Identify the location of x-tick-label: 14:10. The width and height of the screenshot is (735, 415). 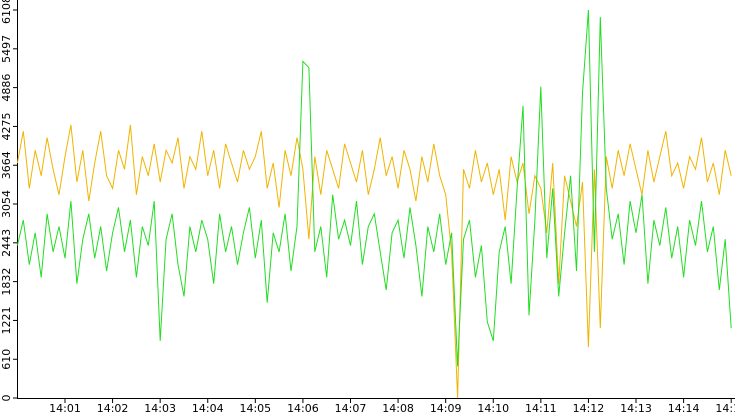
(493, 408).